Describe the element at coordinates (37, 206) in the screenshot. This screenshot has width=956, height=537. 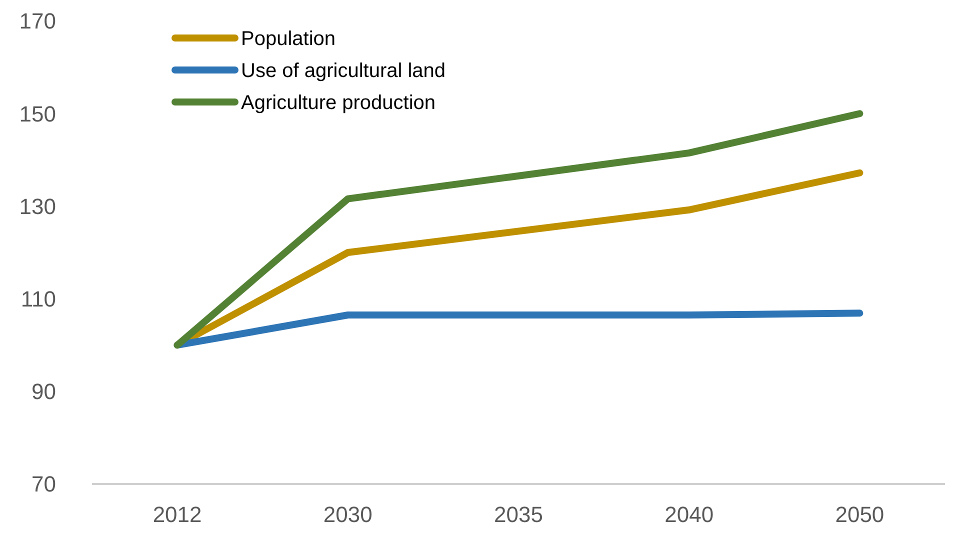
I see `y-tick-label: 130` at that location.